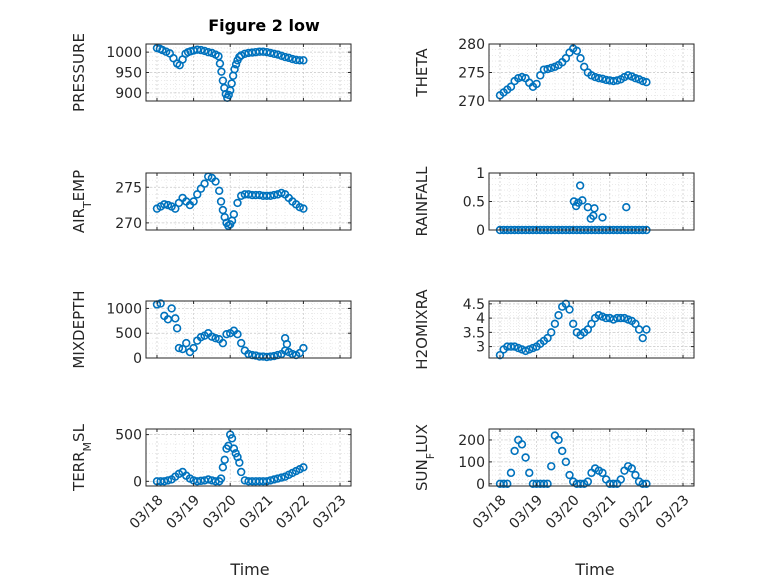 This screenshot has width=778, height=583. What do you see at coordinates (474, 305) in the screenshot?
I see `y-tick-label: 4.5` at bounding box center [474, 305].